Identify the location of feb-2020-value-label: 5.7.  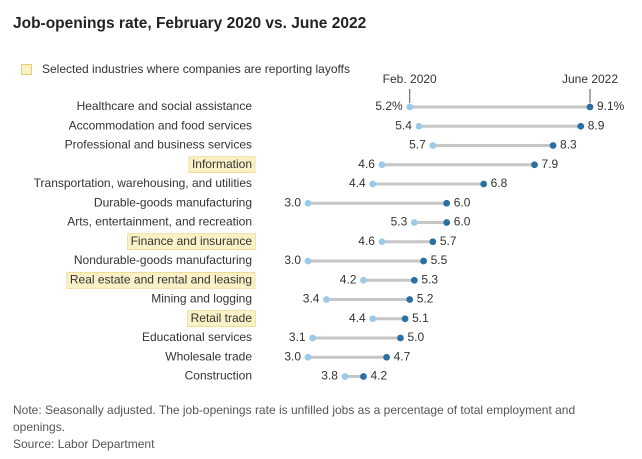
(417, 145).